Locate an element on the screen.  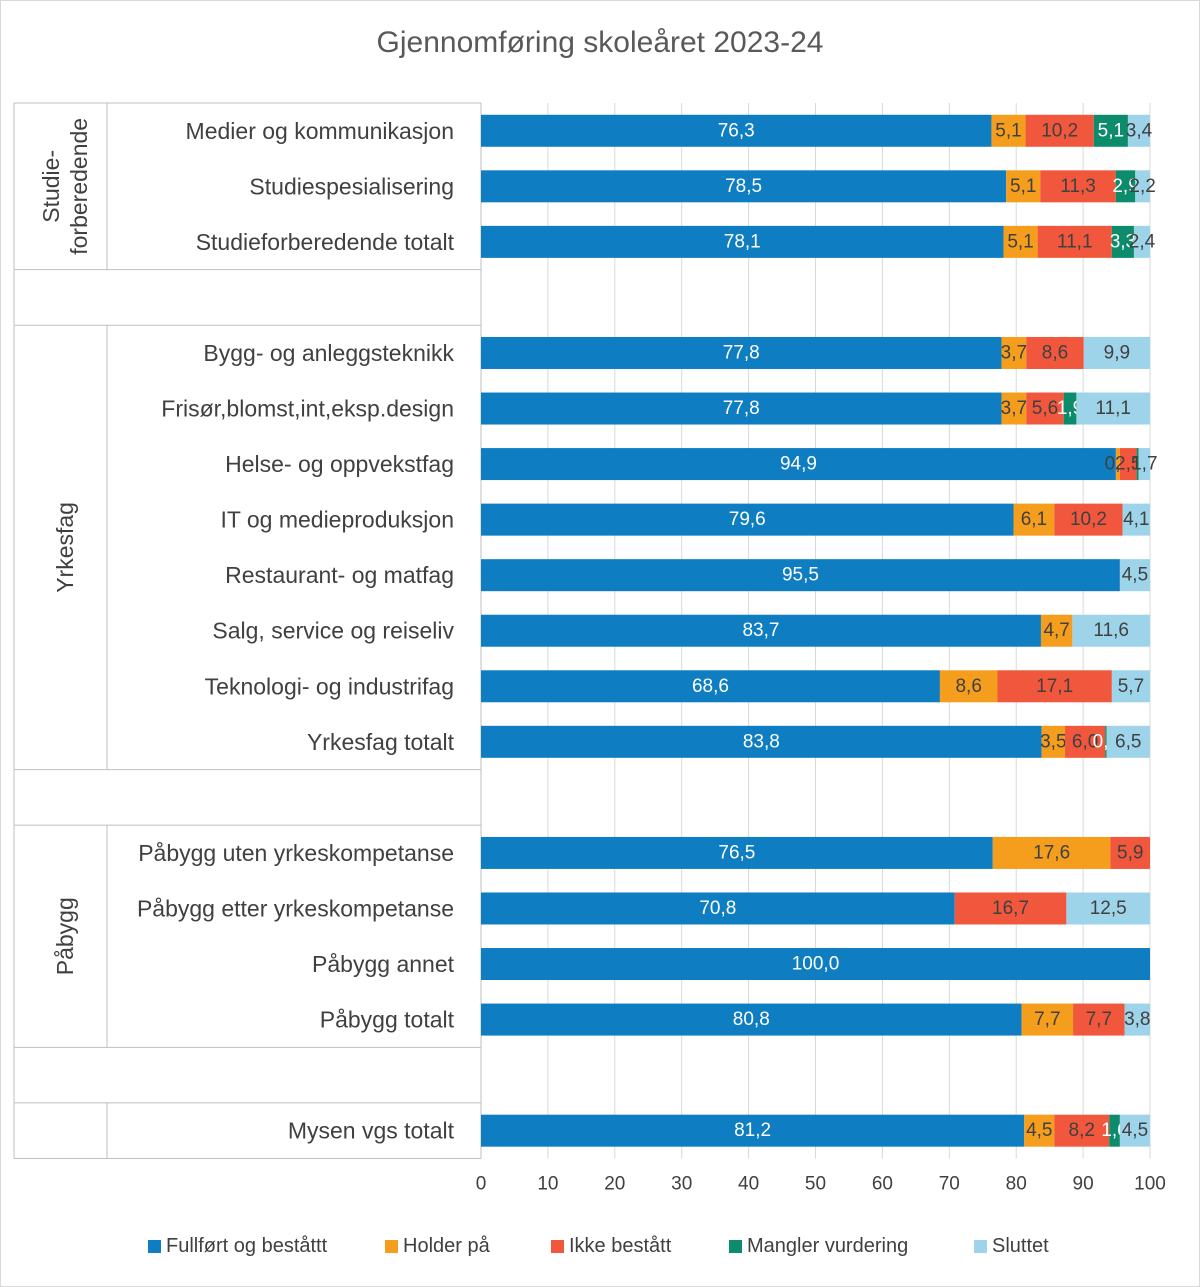
data-label: 8,2 is located at coordinates (1082, 1130).